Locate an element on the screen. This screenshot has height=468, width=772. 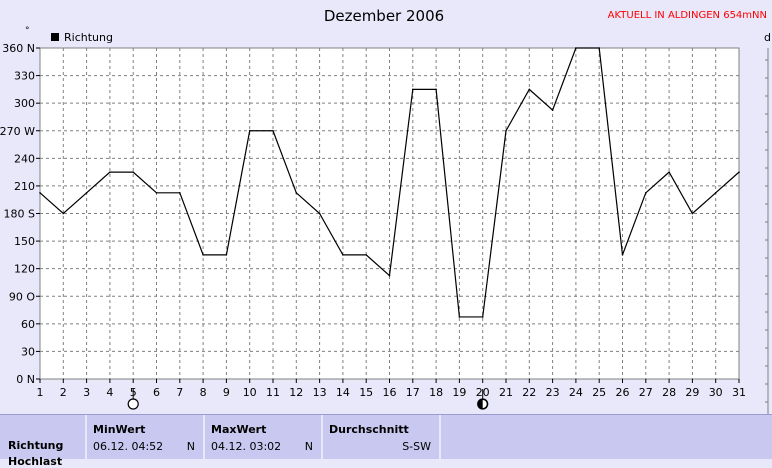
x-tick-label: 17 is located at coordinates (413, 392).